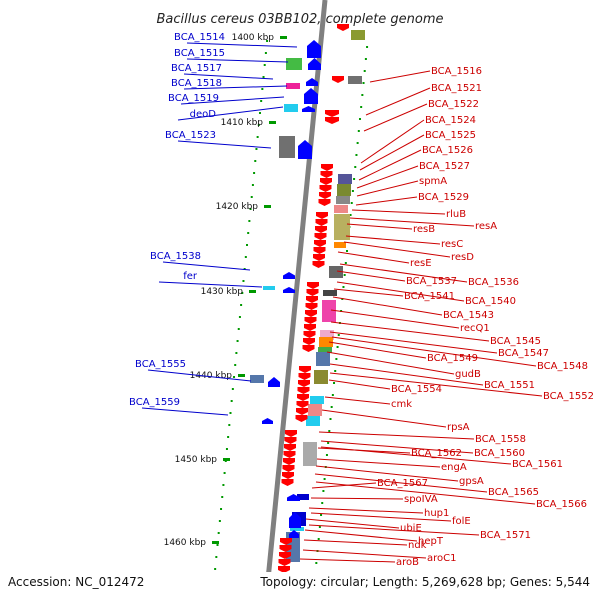 The height and width of the screenshot is (600, 600). Describe the element at coordinates (561, 504) in the screenshot. I see `right-gene-label: BCA_1566` at that location.